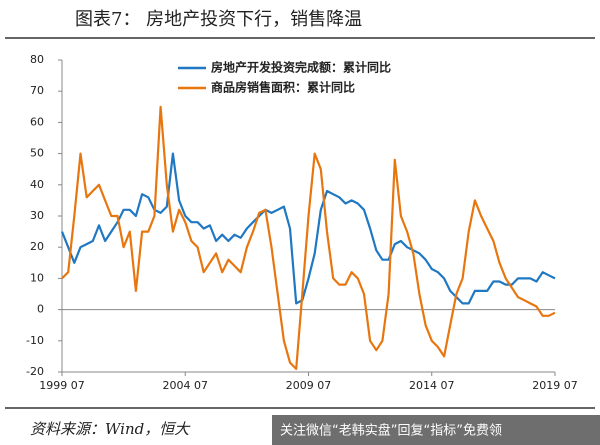 The height and width of the screenshot is (445, 600). I want to click on source: 资料来源：Wind，恒大, so click(110, 429).